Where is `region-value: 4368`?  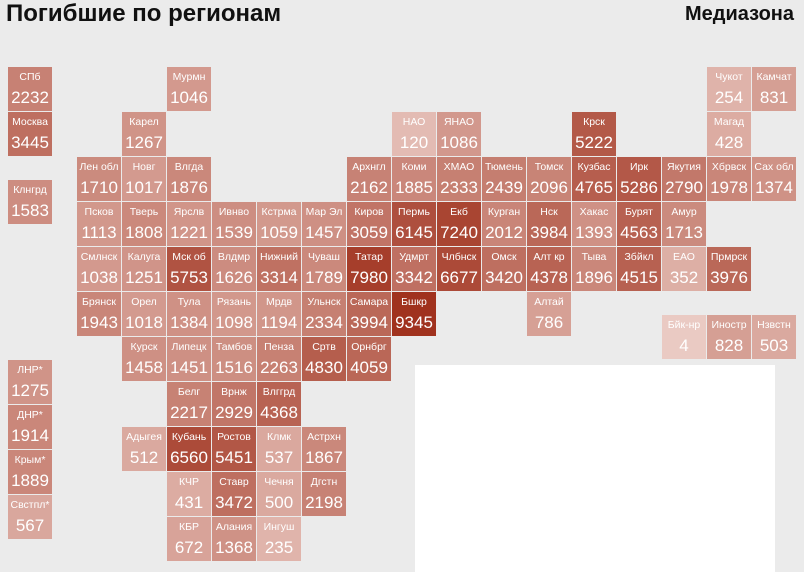
region-value: 4368 is located at coordinates (279, 412).